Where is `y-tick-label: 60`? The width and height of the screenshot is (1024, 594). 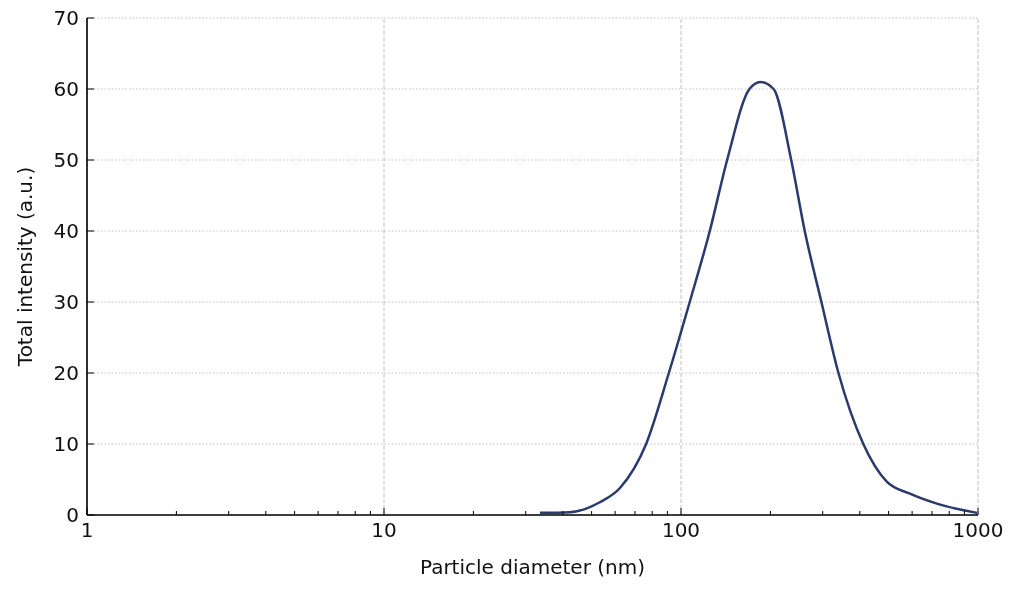 y-tick-label: 60 is located at coordinates (66, 89).